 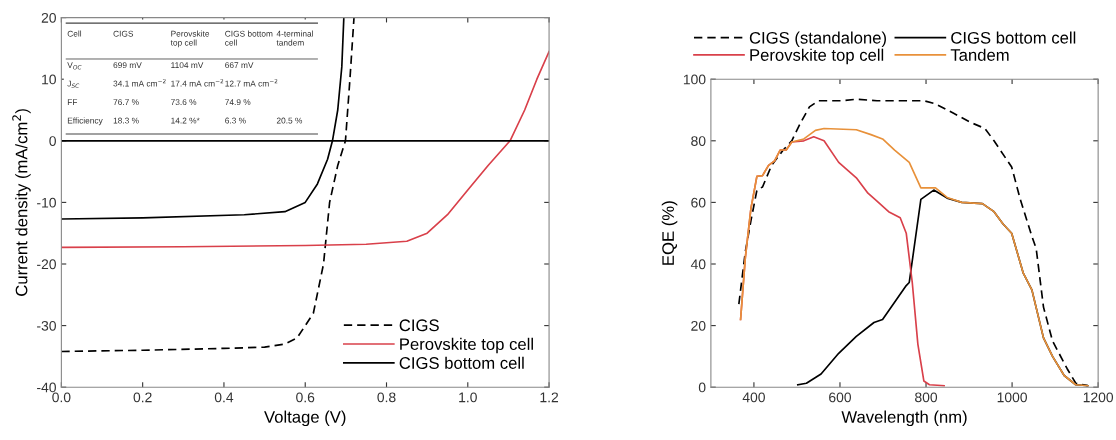 I want to click on x-tick-label: 800, so click(x=926, y=397).